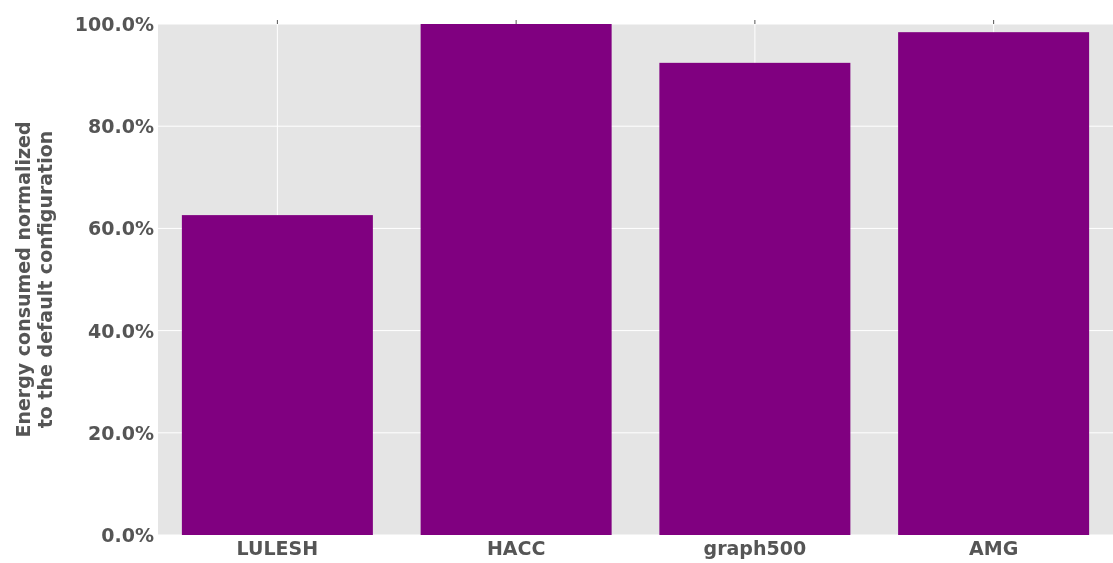  What do you see at coordinates (277, 548) in the screenshot?
I see `x-tick-label: LULESH` at bounding box center [277, 548].